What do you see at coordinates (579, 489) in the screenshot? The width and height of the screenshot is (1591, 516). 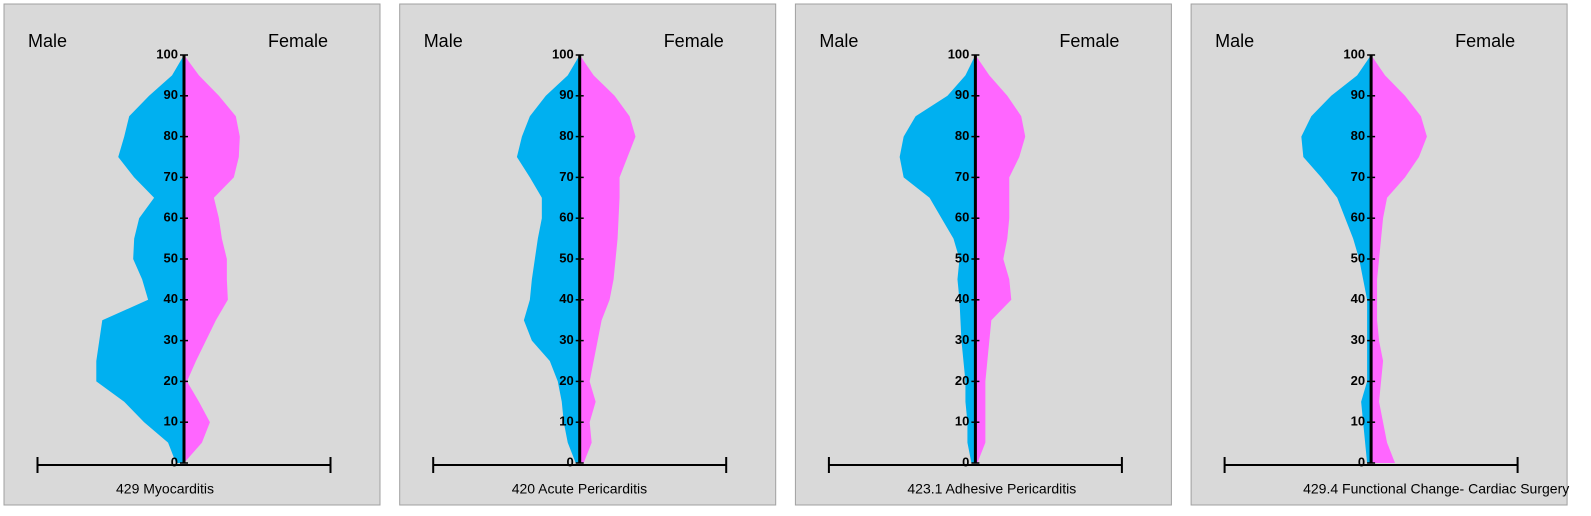 I see `chart-title: 420 Acute Pericarditis` at bounding box center [579, 489].